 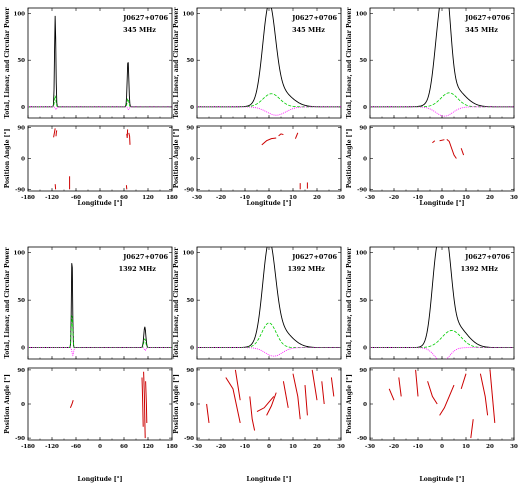 I want to click on x-tick-label: -60, so click(x=76, y=447).